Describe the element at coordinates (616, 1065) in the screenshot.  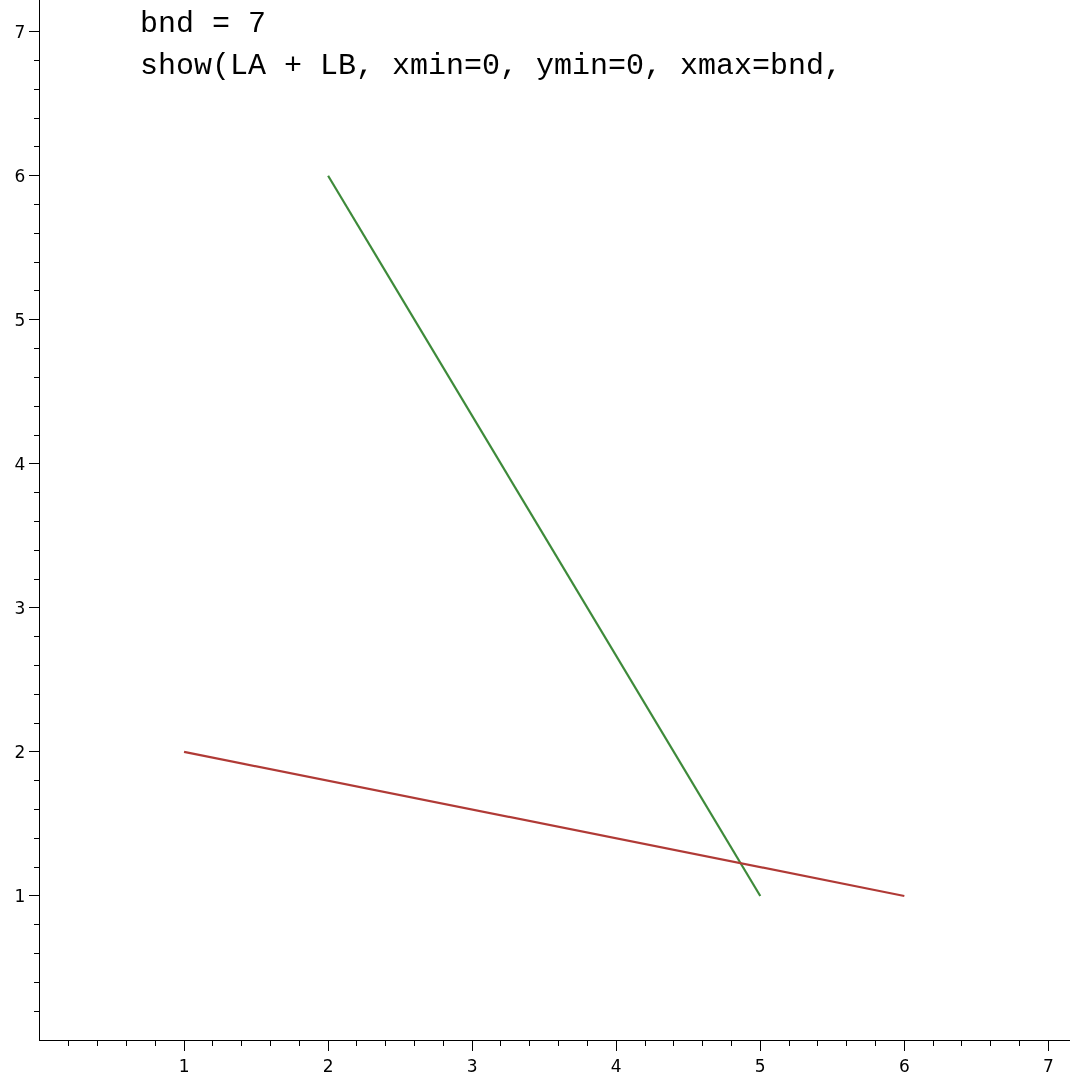
I see `x-tick-label: 4` at that location.